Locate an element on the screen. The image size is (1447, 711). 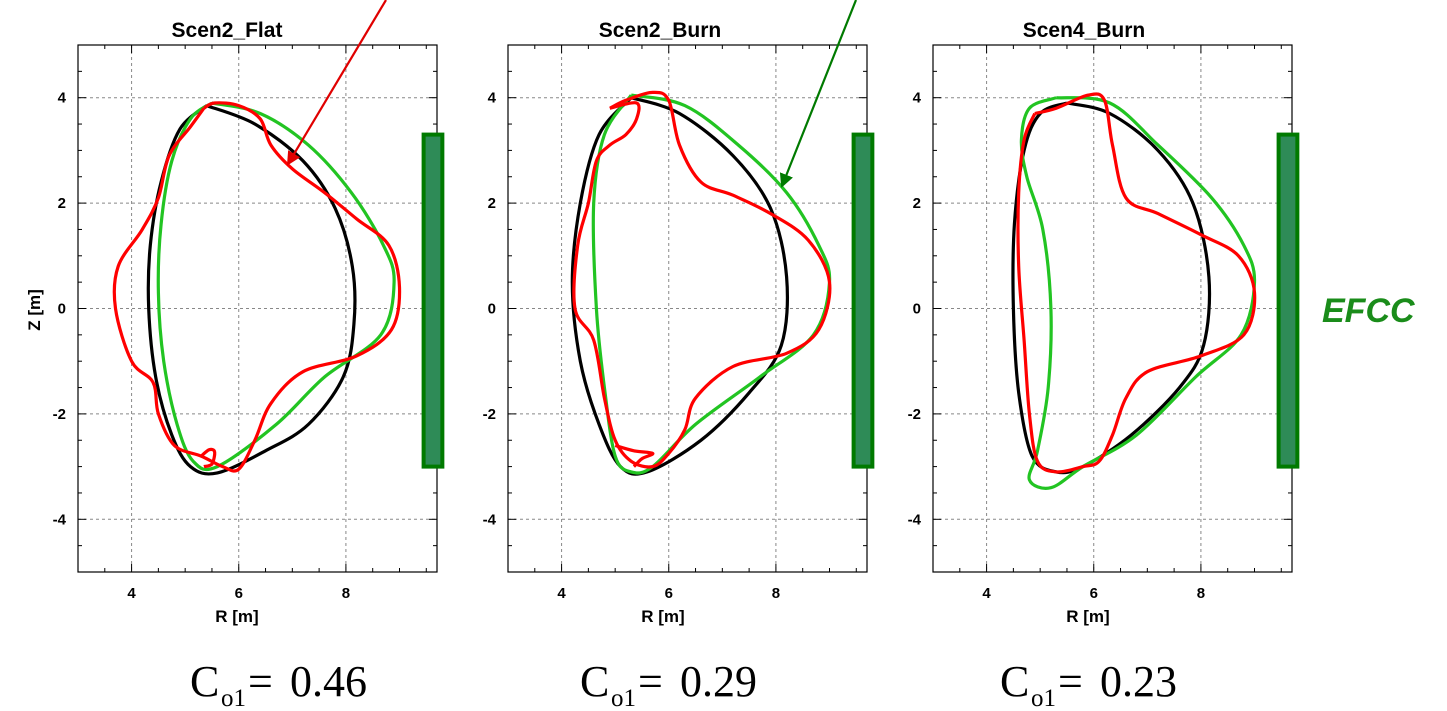
panel-2-xlabel: R [m] is located at coordinates (662, 616).